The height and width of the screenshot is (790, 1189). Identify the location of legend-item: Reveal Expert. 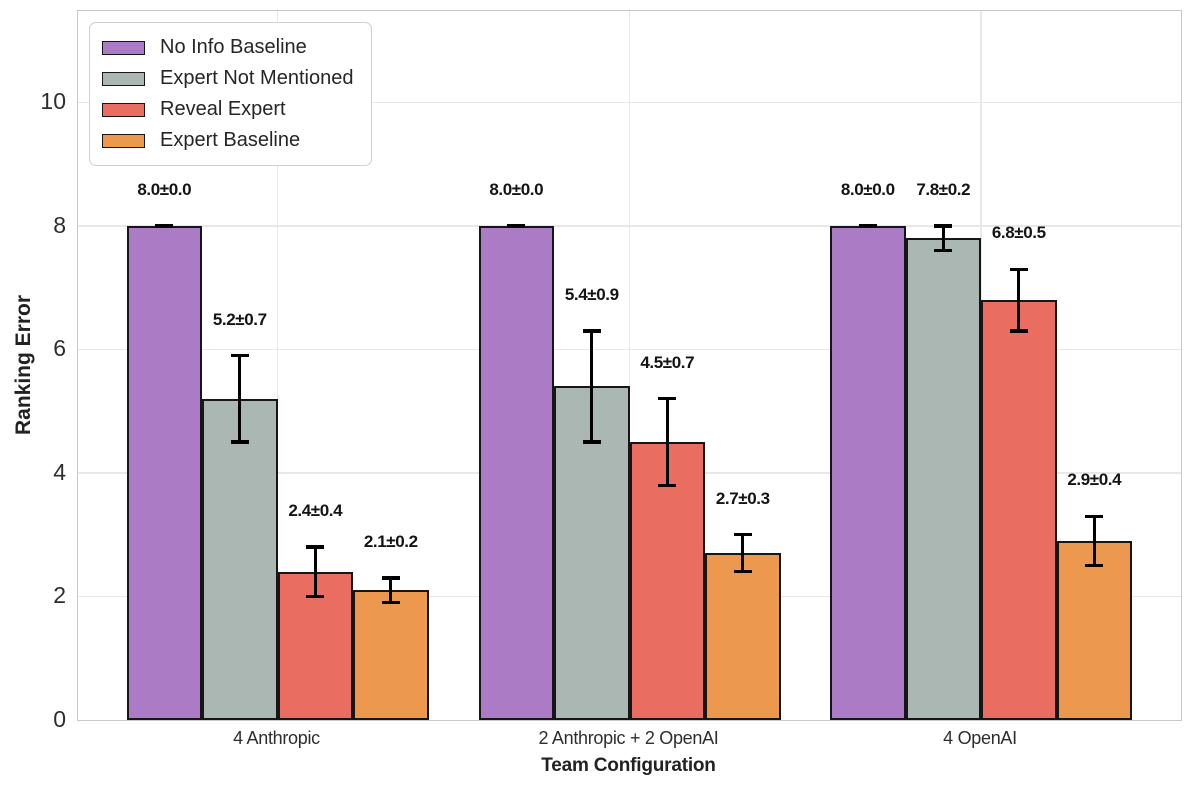
(227, 109).